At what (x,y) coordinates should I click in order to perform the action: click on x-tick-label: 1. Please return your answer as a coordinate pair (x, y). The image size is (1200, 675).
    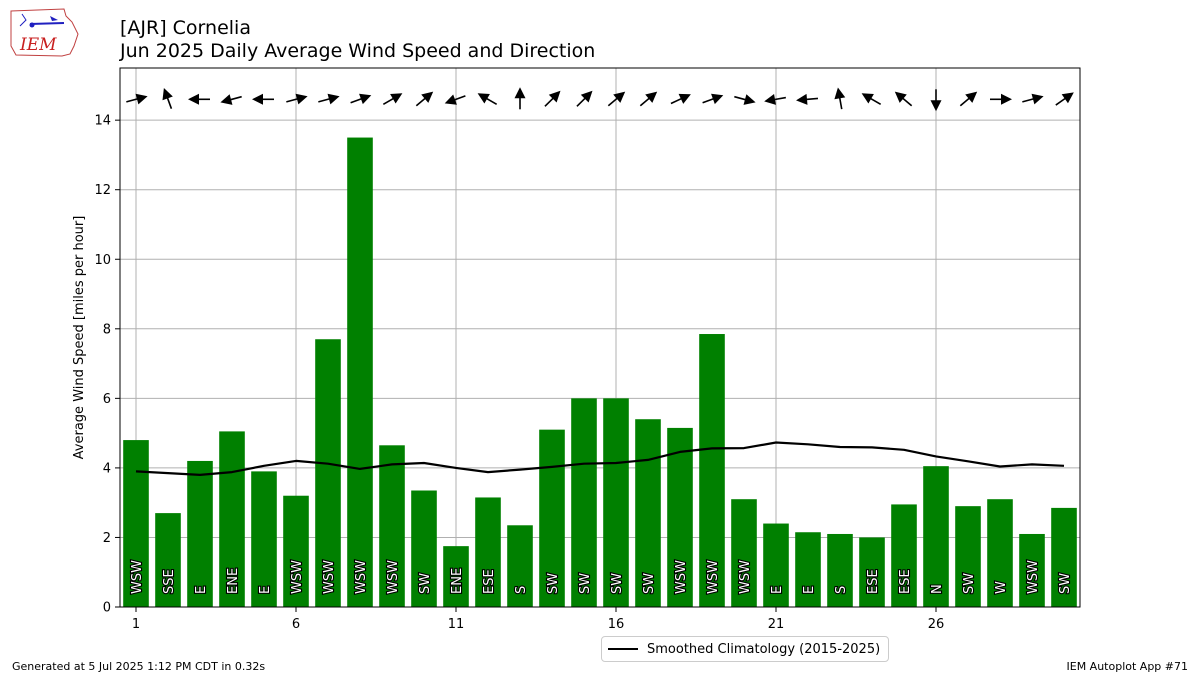
    Looking at the image, I should click on (136, 624).